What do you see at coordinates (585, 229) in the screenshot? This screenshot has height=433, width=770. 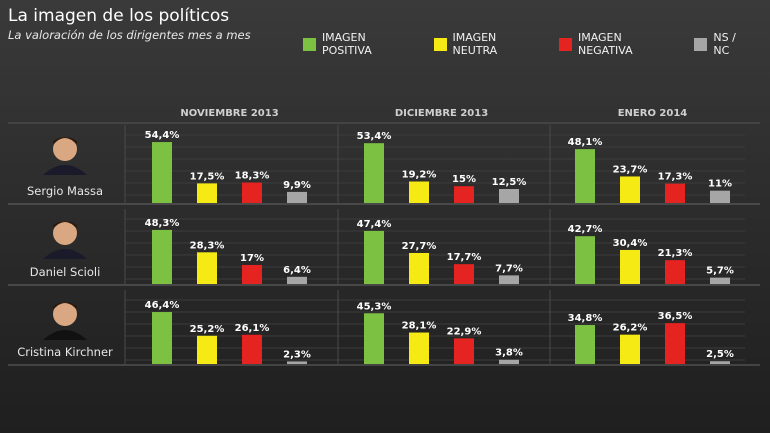 I see `data-label-positive: 42,7%` at bounding box center [585, 229].